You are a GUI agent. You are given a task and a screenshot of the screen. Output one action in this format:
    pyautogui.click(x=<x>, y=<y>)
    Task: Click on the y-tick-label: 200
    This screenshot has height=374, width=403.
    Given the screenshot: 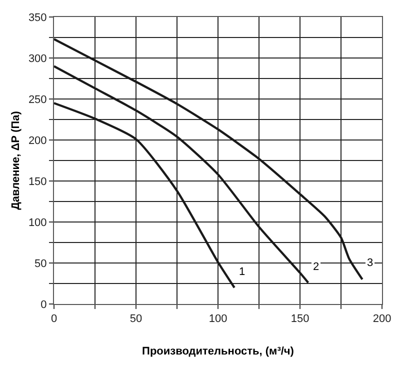 What is the action you would take?
    pyautogui.click(x=37, y=140)
    